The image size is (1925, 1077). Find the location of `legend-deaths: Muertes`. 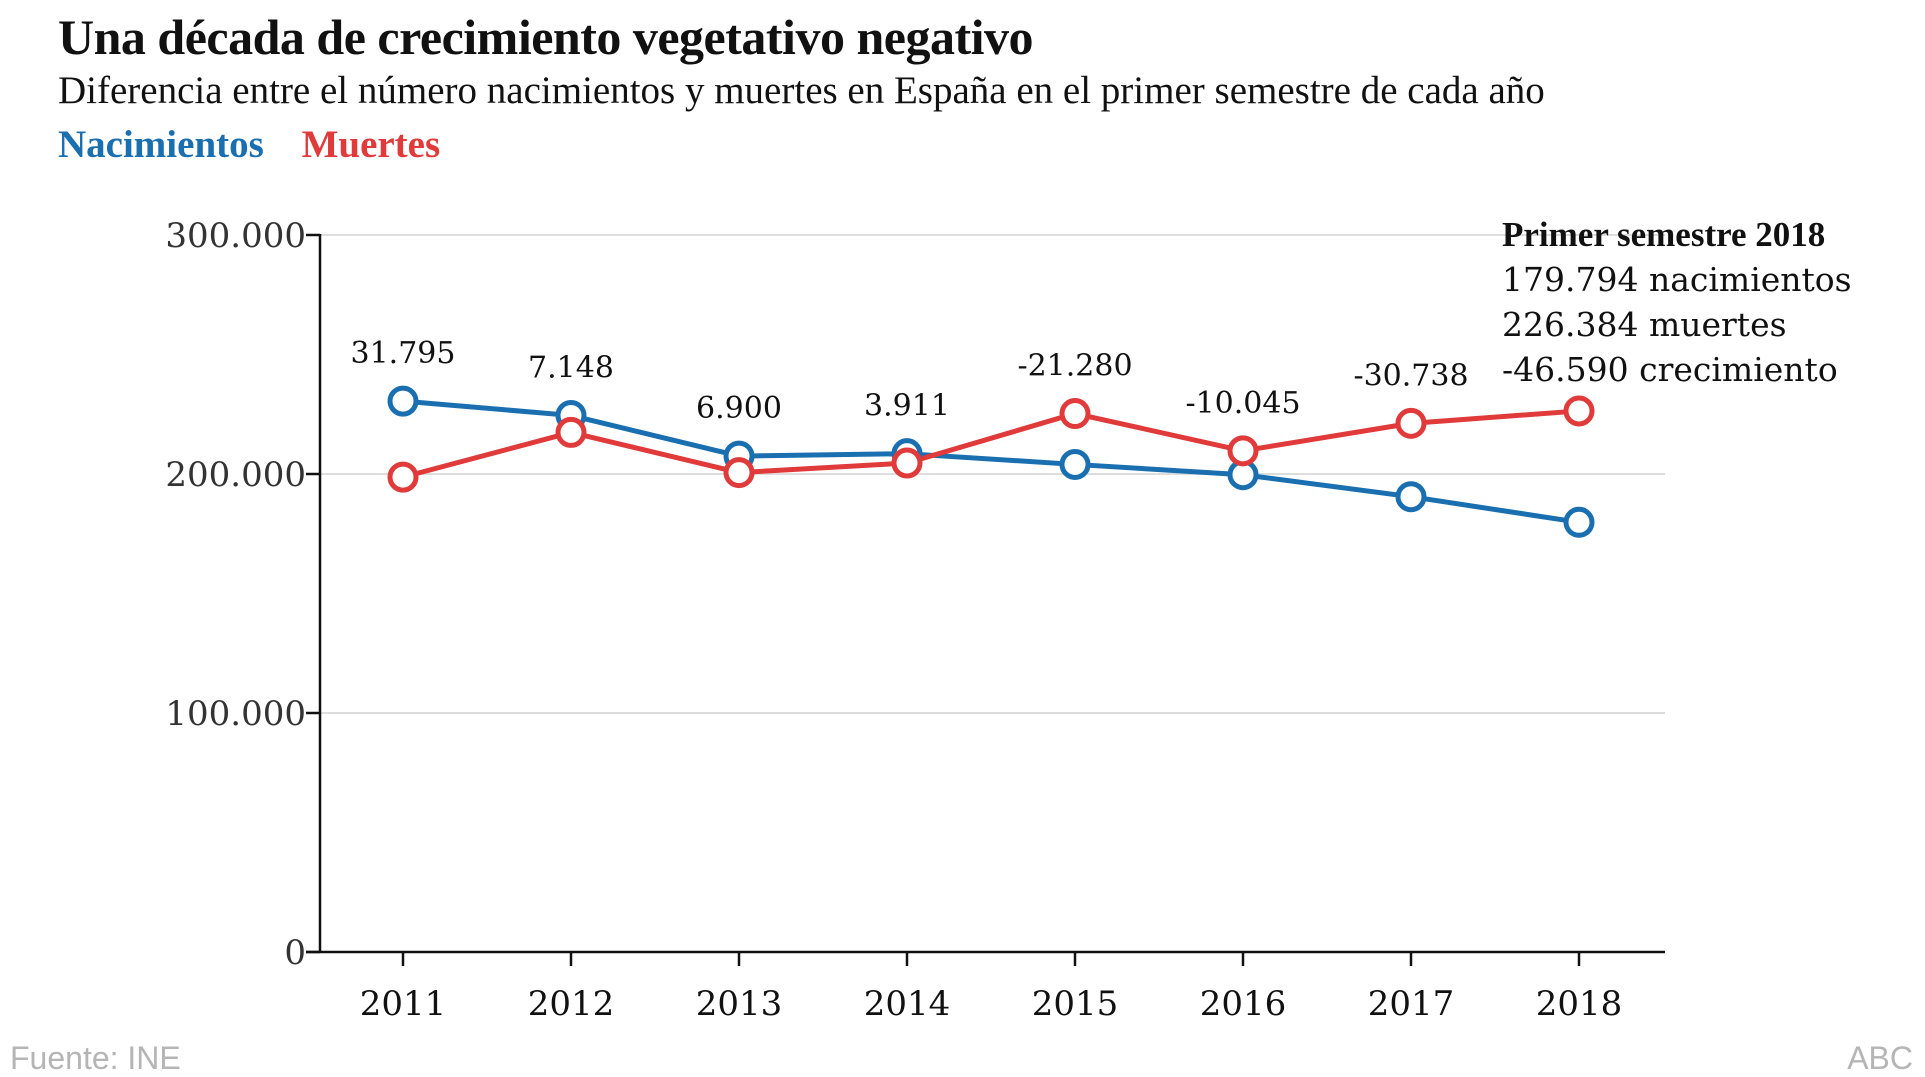

legend-deaths: Muertes is located at coordinates (371, 144).